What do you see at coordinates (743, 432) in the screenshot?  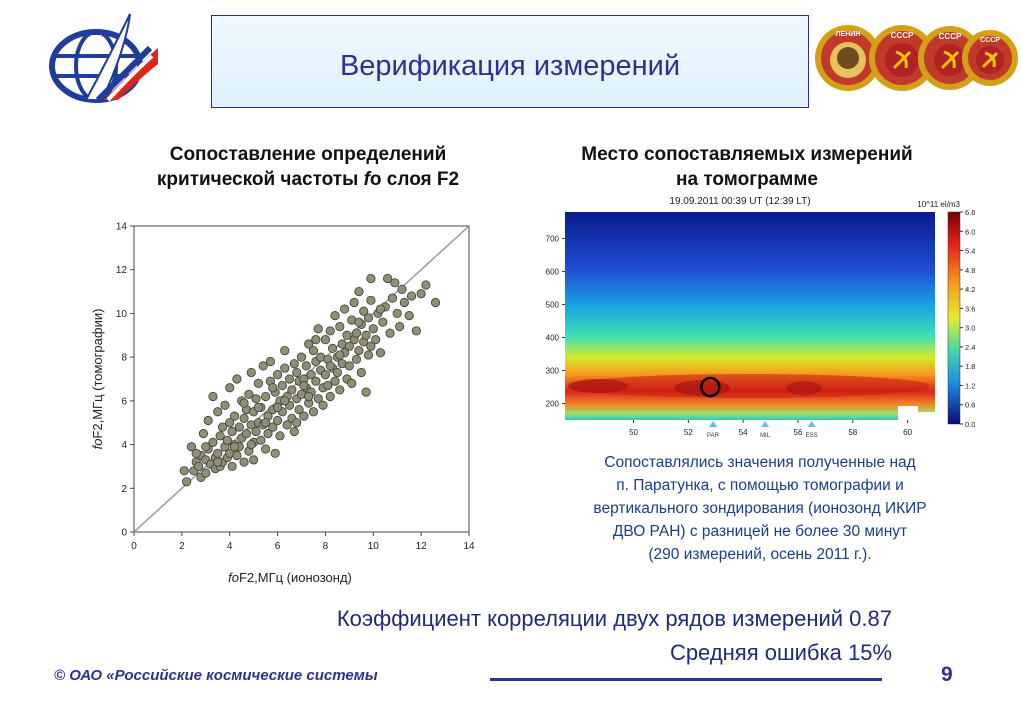 I see `tomo-x-tick-label: 54` at bounding box center [743, 432].